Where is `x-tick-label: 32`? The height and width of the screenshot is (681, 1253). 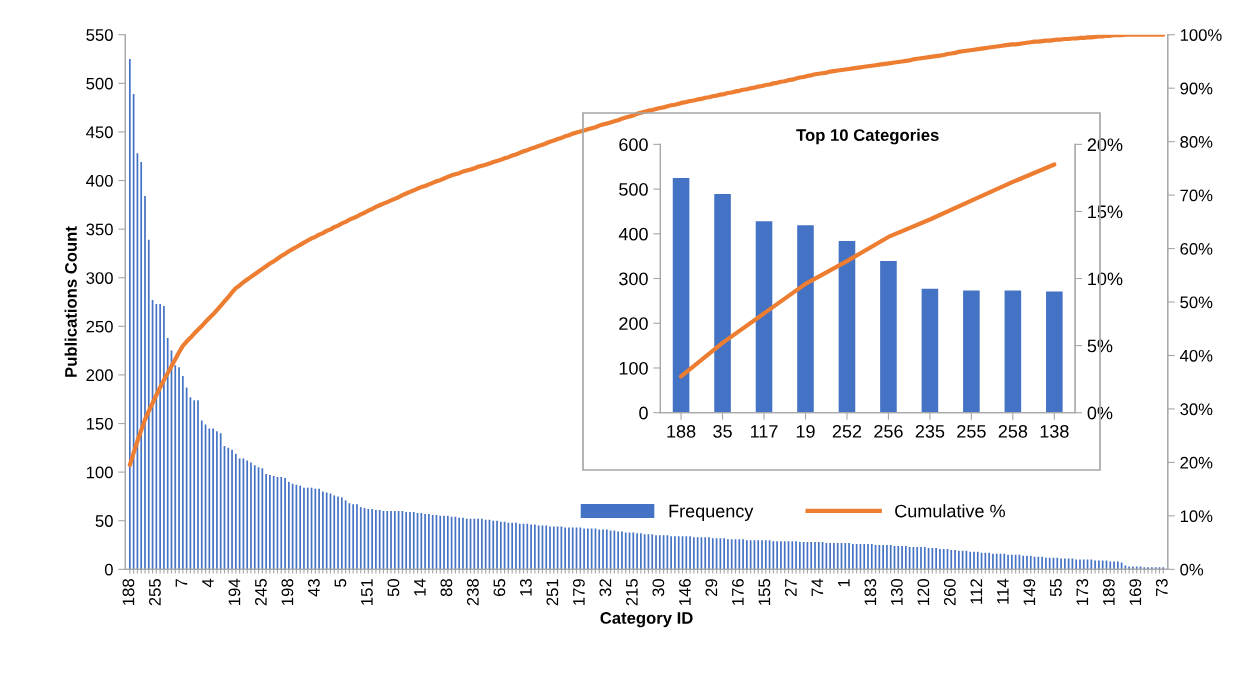 x-tick-label: 32 is located at coordinates (605, 588).